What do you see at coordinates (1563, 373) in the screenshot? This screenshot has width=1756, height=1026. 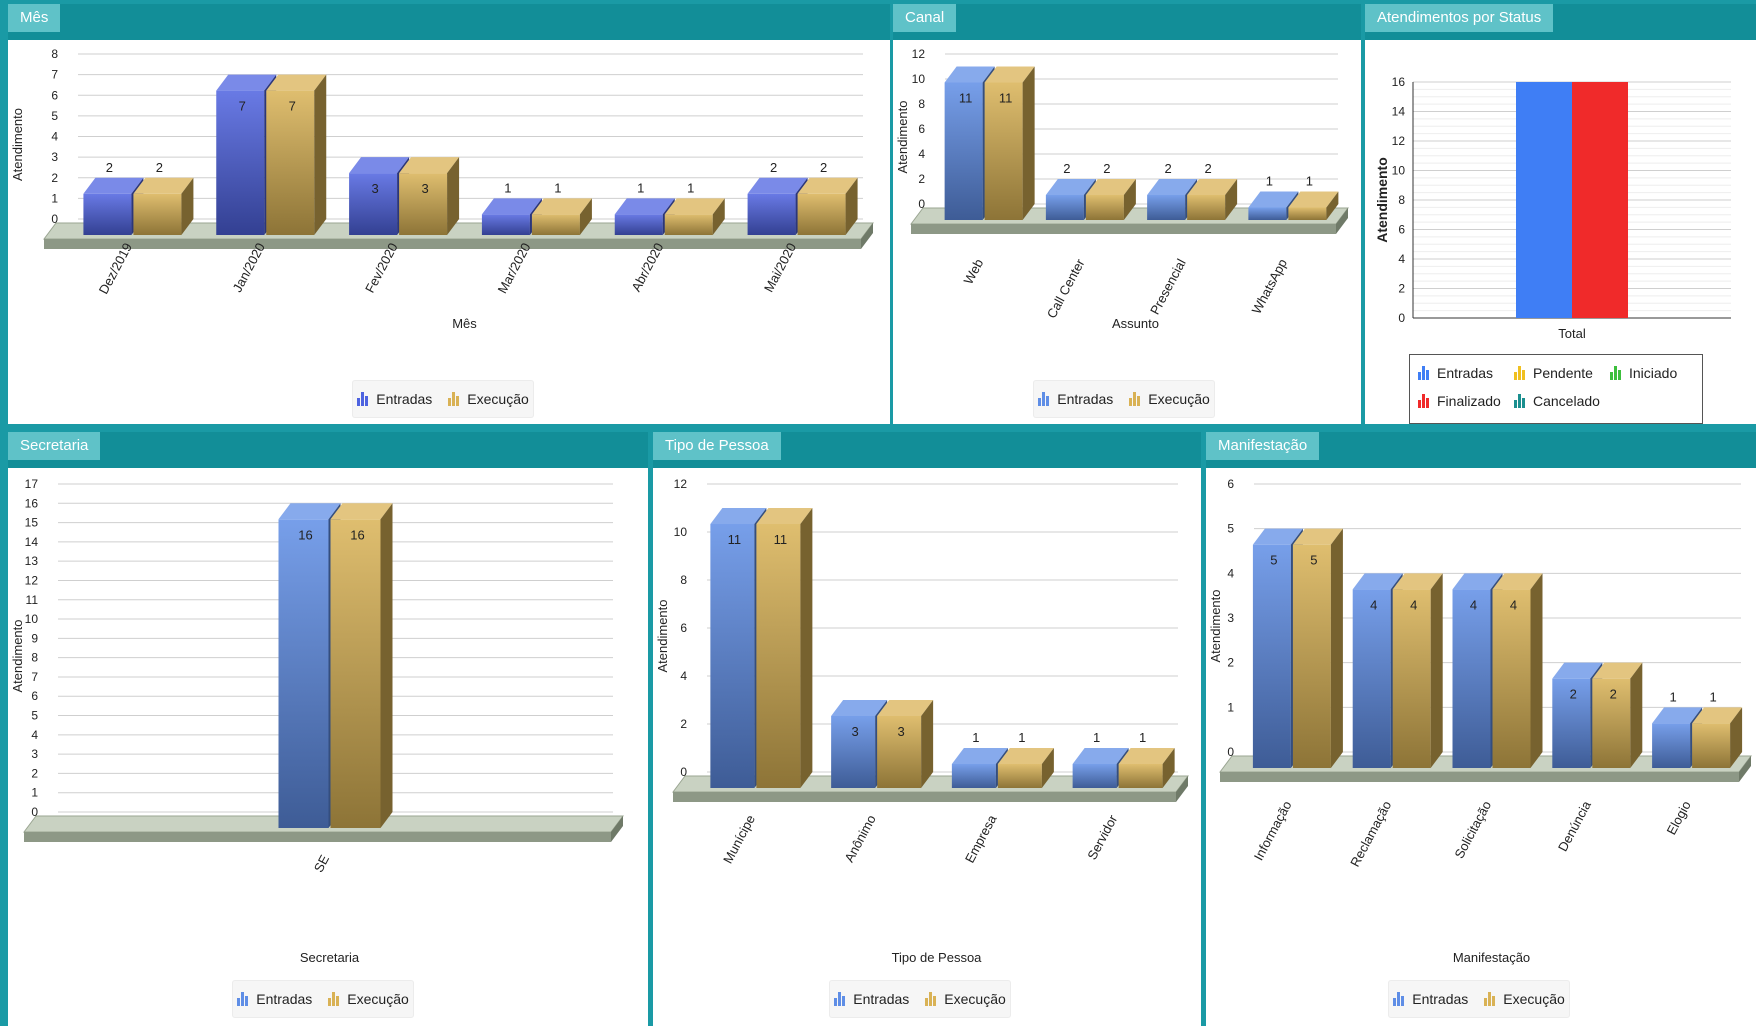 I see `legend-label: Pendente` at bounding box center [1563, 373].